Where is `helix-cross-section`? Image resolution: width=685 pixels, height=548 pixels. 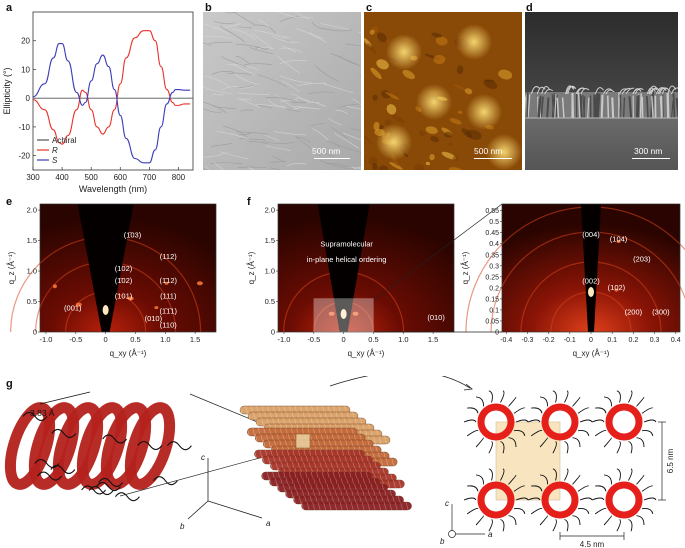
helix-cross-section is located at coordinates (624, 500).